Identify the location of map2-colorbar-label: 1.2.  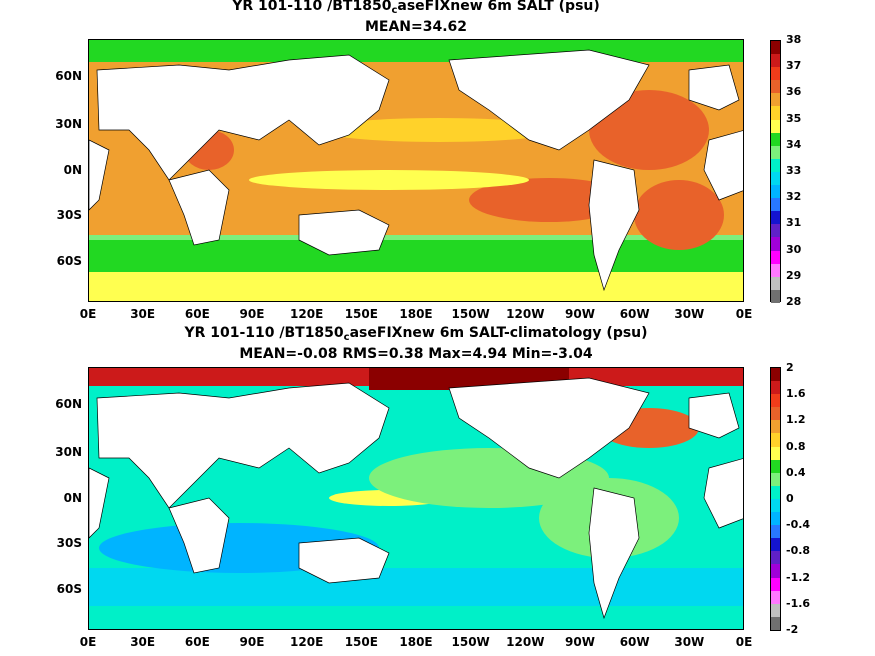
(796, 420).